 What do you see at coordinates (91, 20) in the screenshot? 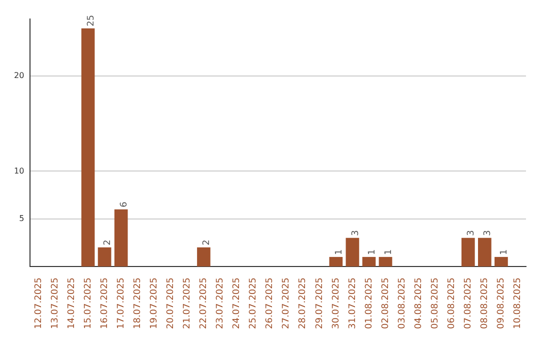
I see `data-label: 25` at bounding box center [91, 20].